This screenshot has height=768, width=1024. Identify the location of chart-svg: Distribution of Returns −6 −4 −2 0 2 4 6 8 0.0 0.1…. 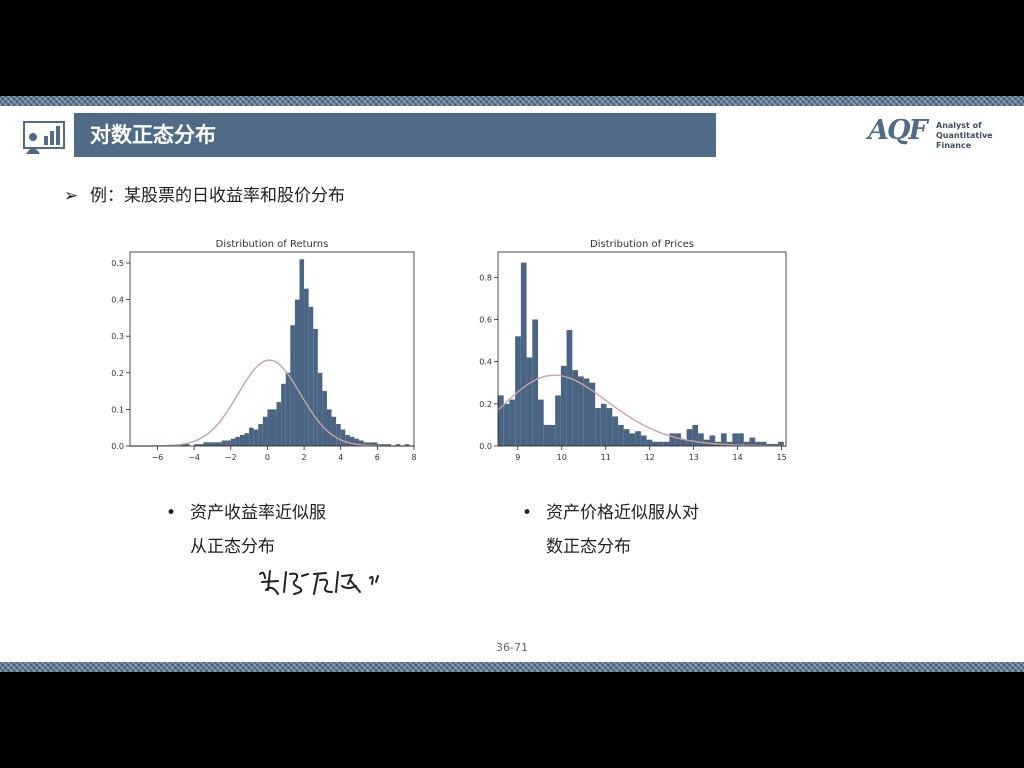
(263, 350).